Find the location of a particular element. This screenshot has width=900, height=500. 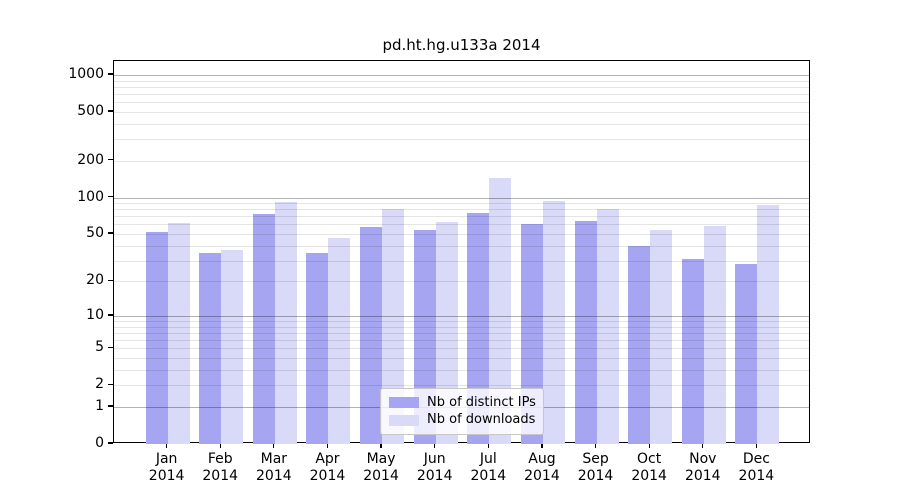

legend-label: Nb of downloads is located at coordinates (481, 420).